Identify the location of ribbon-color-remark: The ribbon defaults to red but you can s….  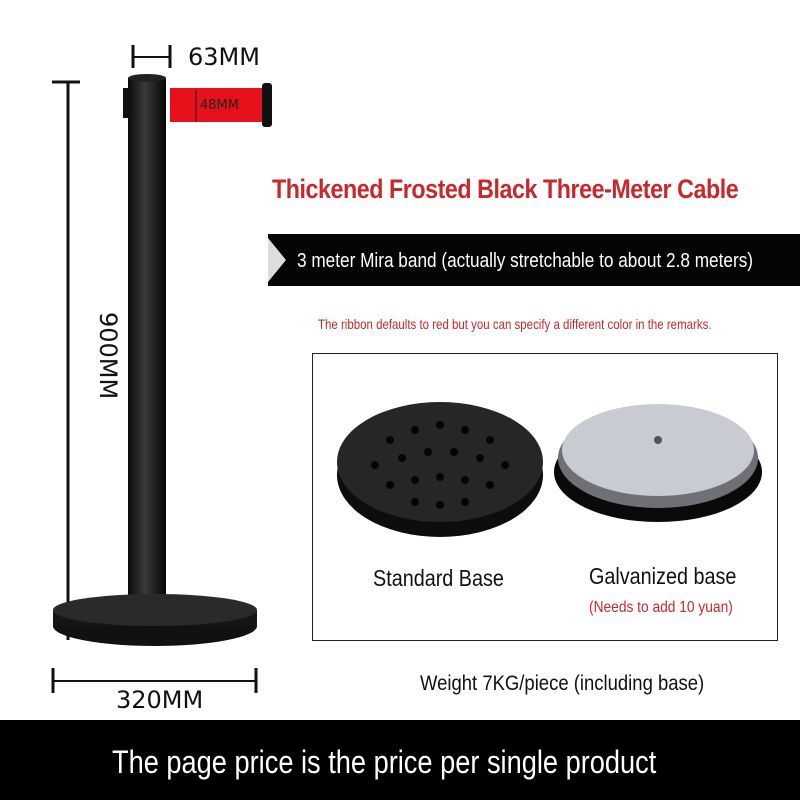
(515, 324).